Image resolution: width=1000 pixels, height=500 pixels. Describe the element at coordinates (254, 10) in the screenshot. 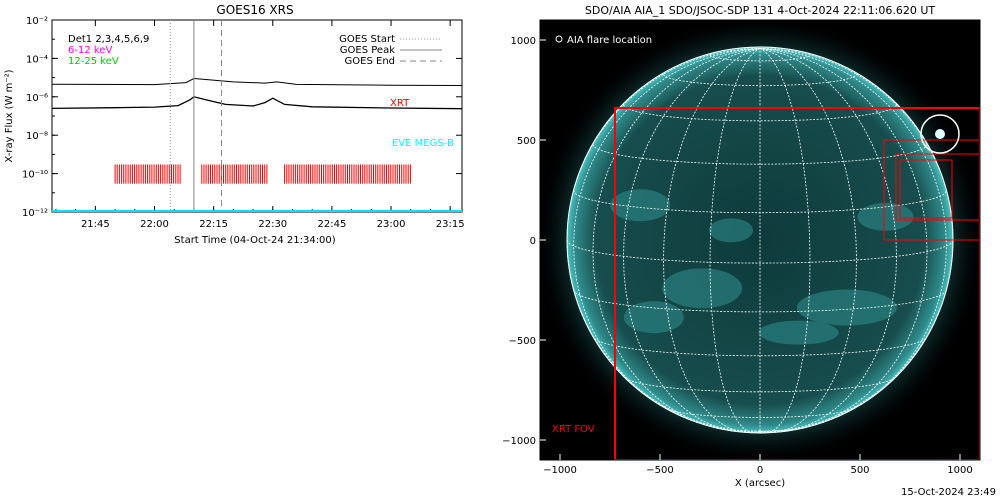

I see `left-title: GOES16 XRS` at that location.